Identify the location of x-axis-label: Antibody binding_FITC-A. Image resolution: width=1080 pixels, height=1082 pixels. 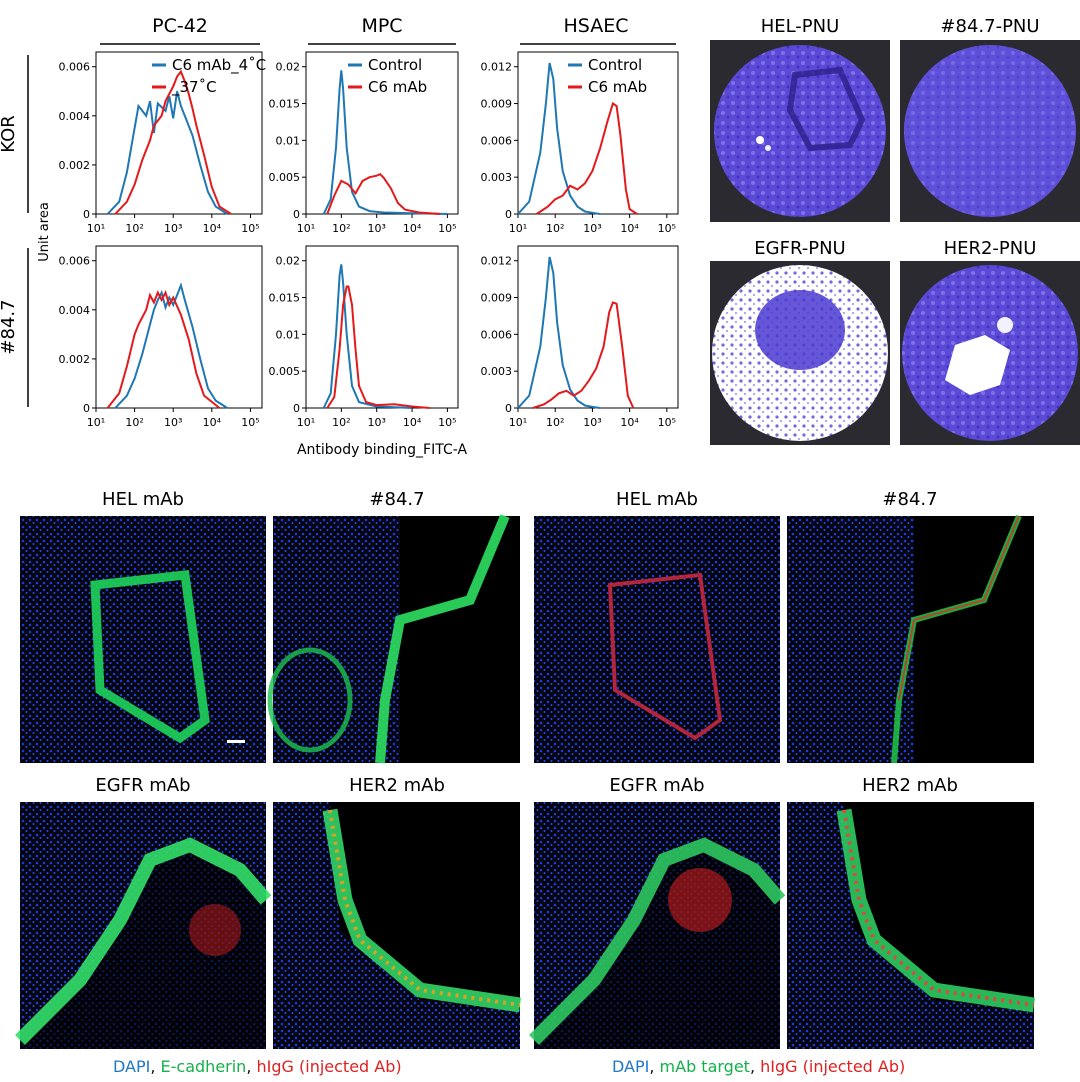
(382, 450).